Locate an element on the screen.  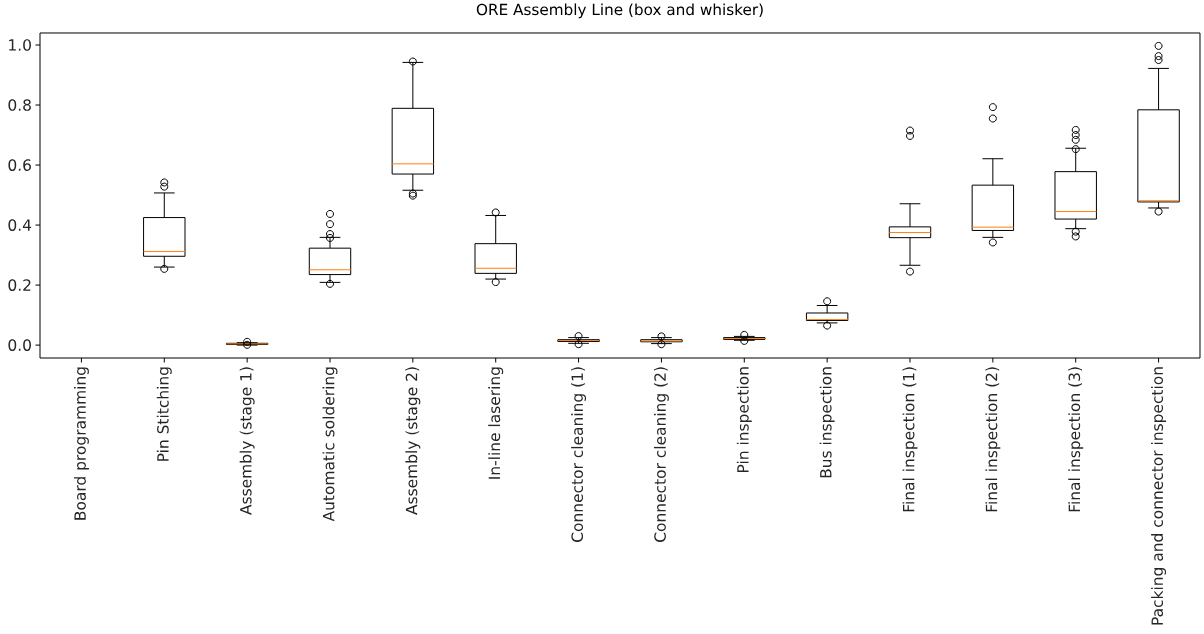
x-tick-label: Connector cleaning (2) is located at coordinates (661, 454).